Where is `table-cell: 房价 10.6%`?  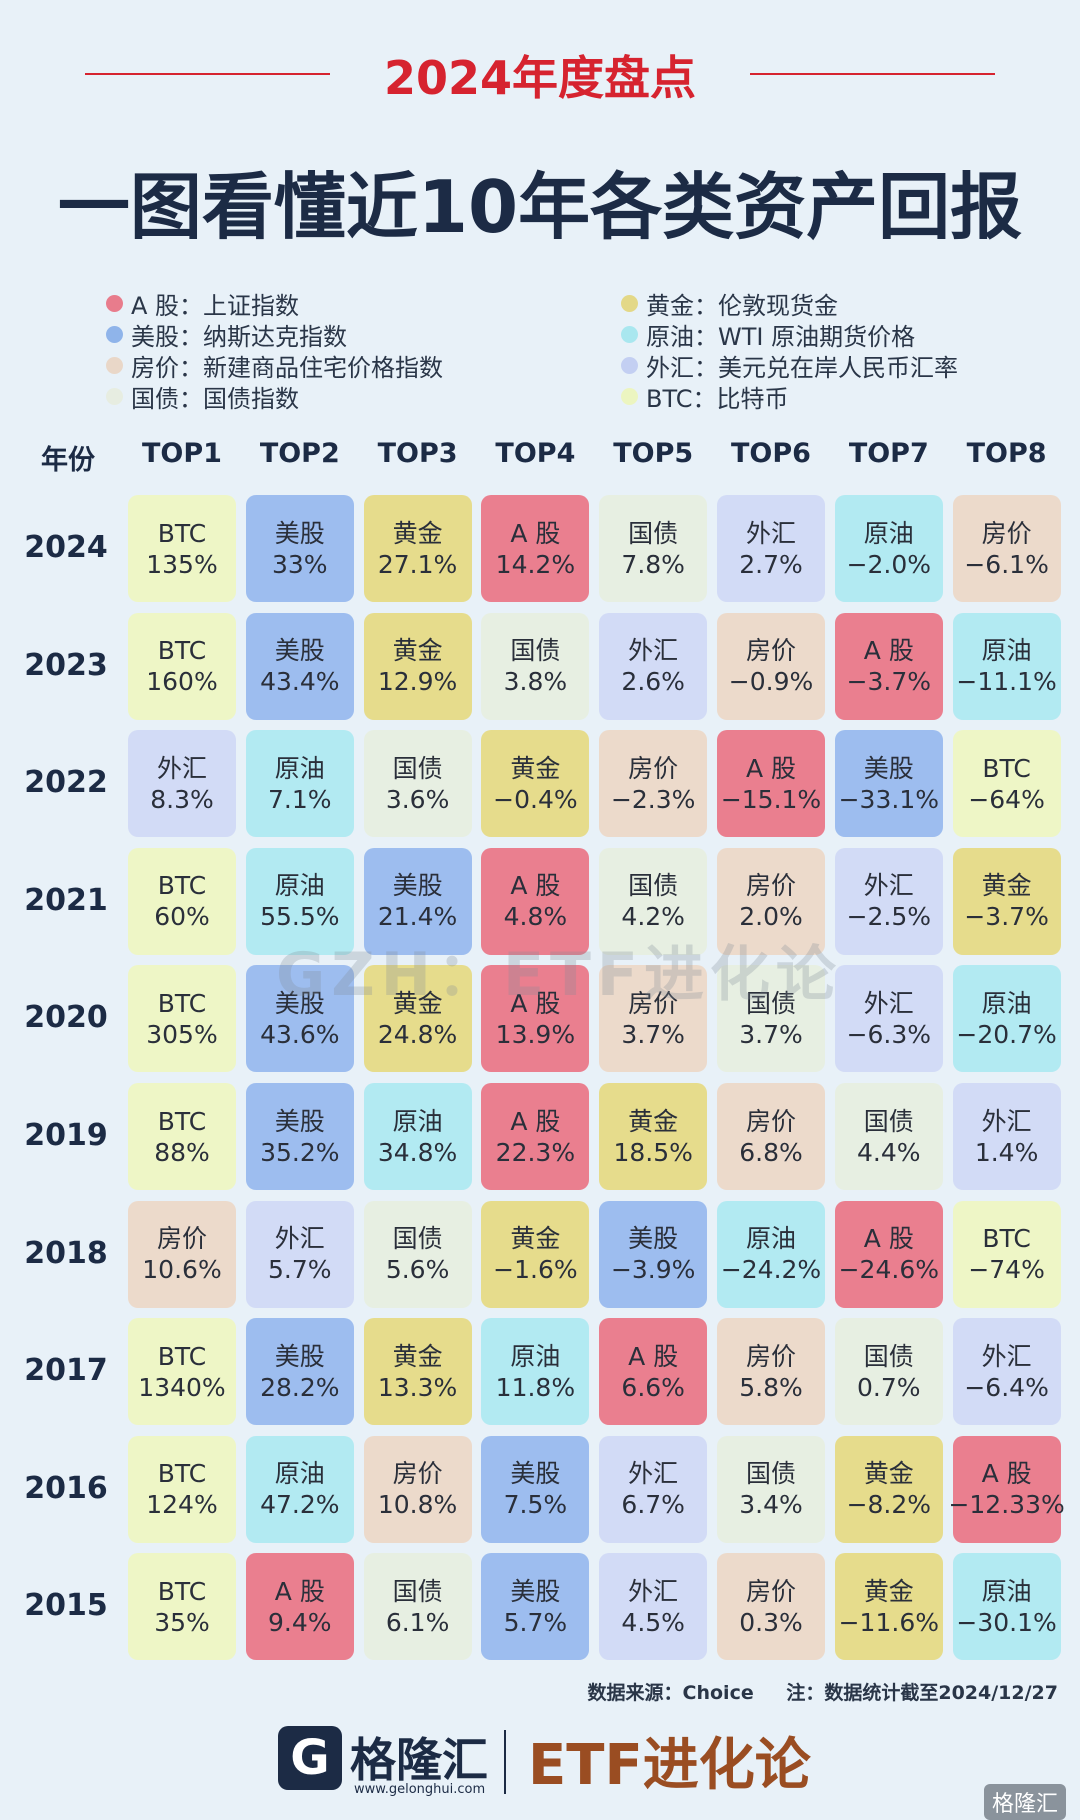
table-cell: 房价 10.6% is located at coordinates (182, 1254).